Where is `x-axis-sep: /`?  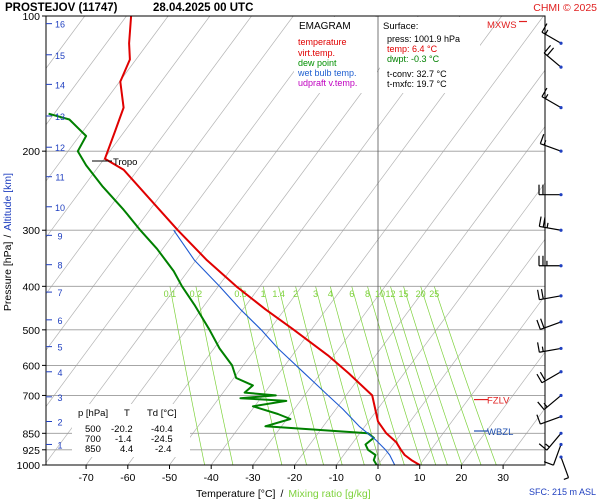 x-axis-sep: / is located at coordinates (281, 494).